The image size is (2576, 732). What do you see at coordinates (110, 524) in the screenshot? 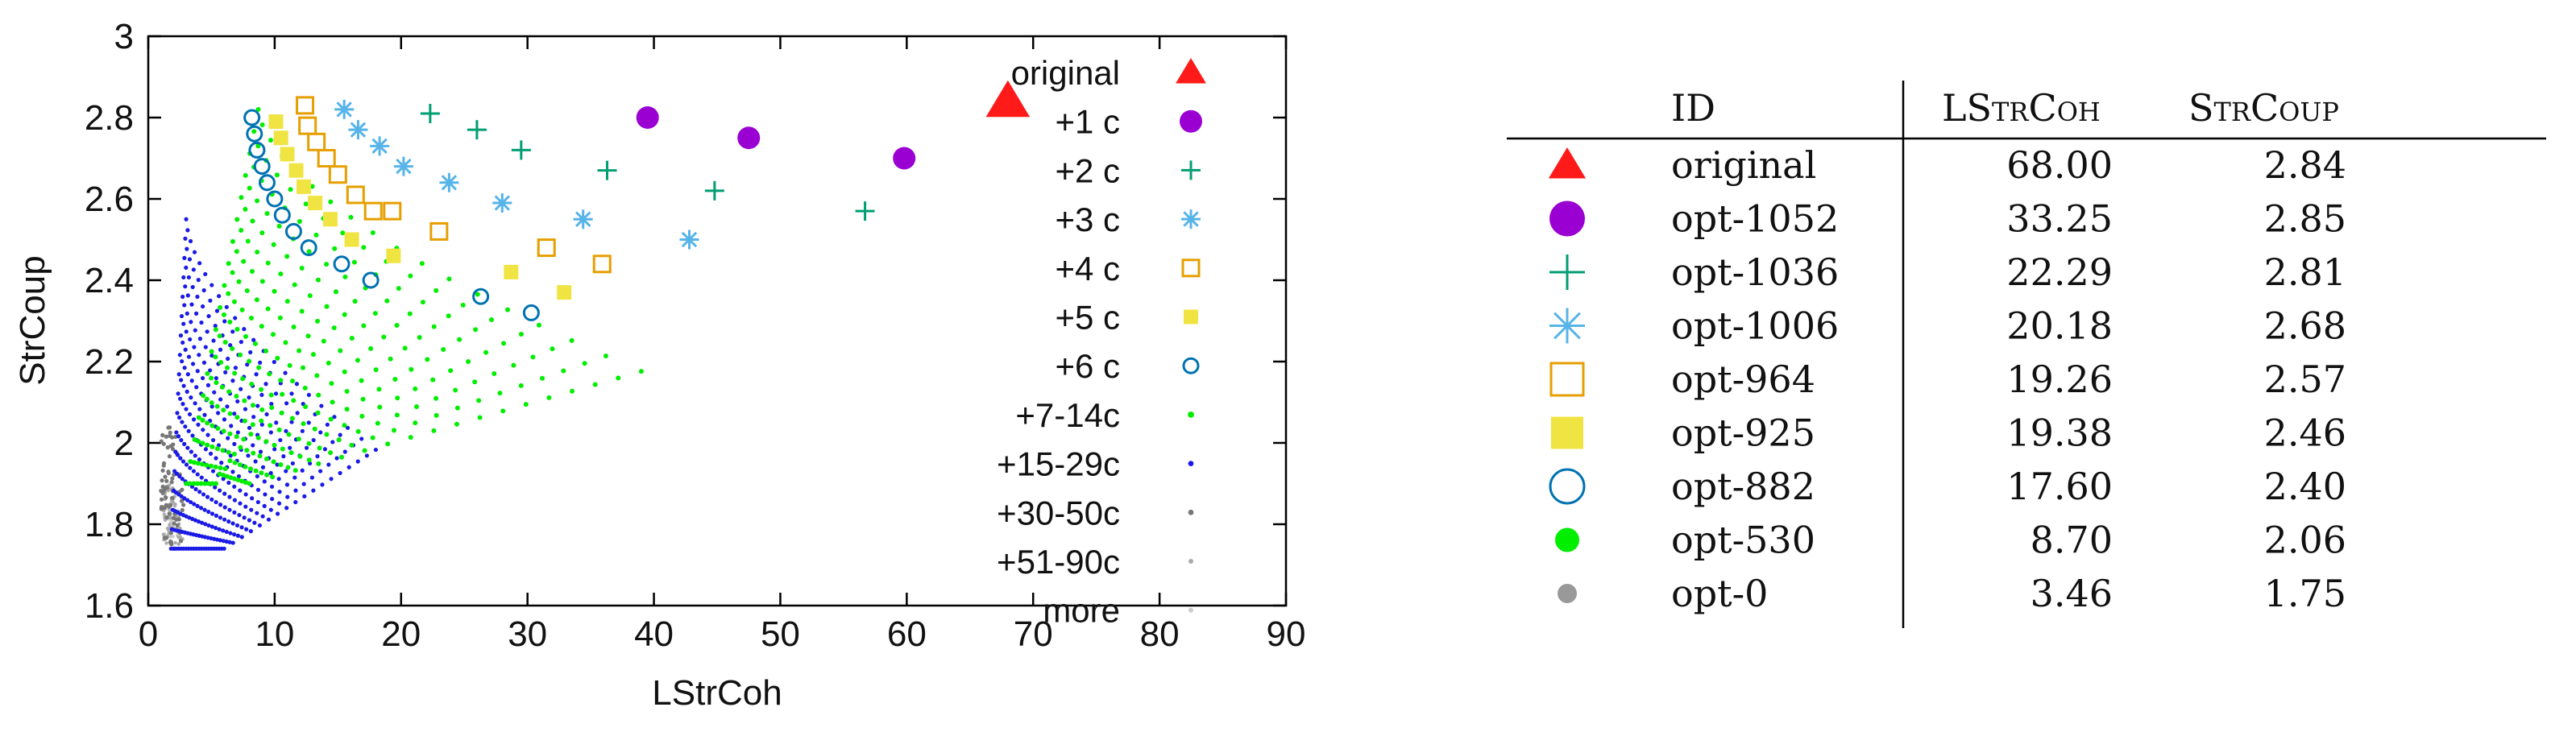
I see `y-tick-label: 1.8` at bounding box center [110, 524].